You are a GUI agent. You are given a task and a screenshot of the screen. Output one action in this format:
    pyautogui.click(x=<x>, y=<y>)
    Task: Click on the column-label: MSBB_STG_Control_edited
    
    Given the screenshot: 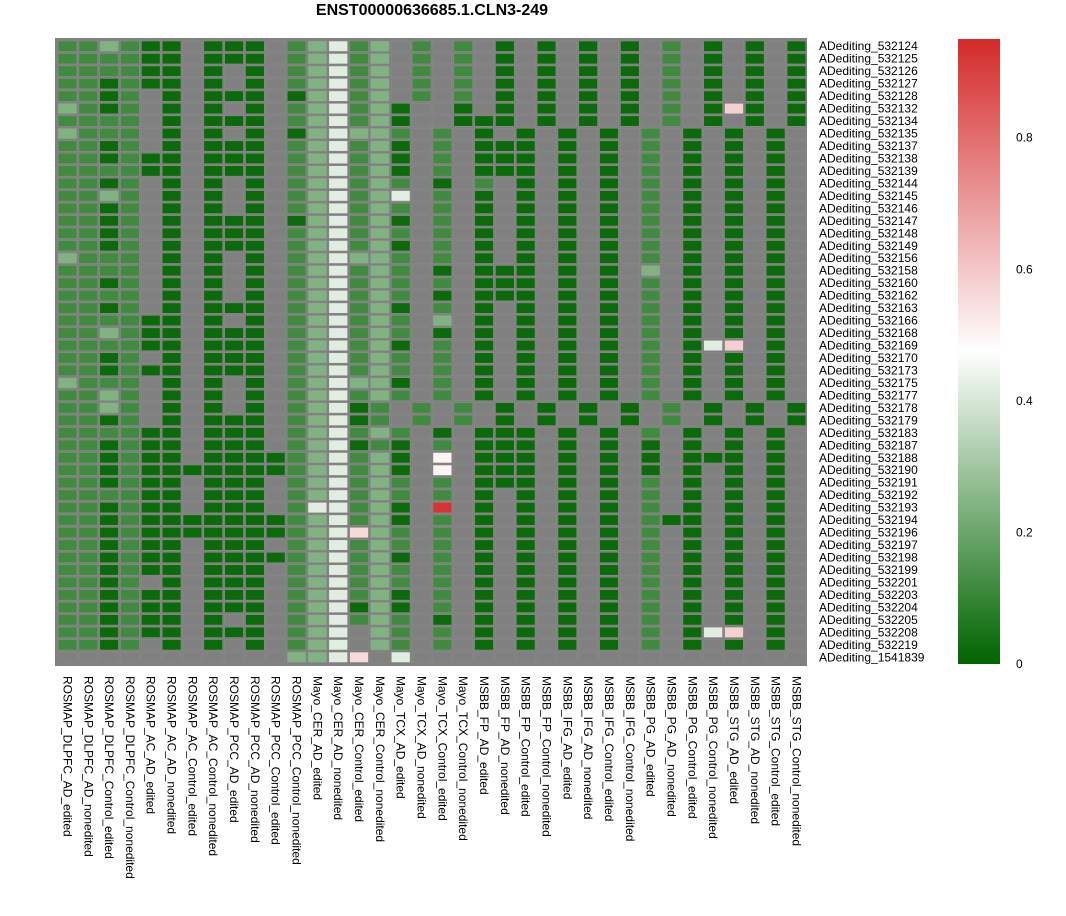 What is the action you would take?
    pyautogui.click(x=776, y=751)
    